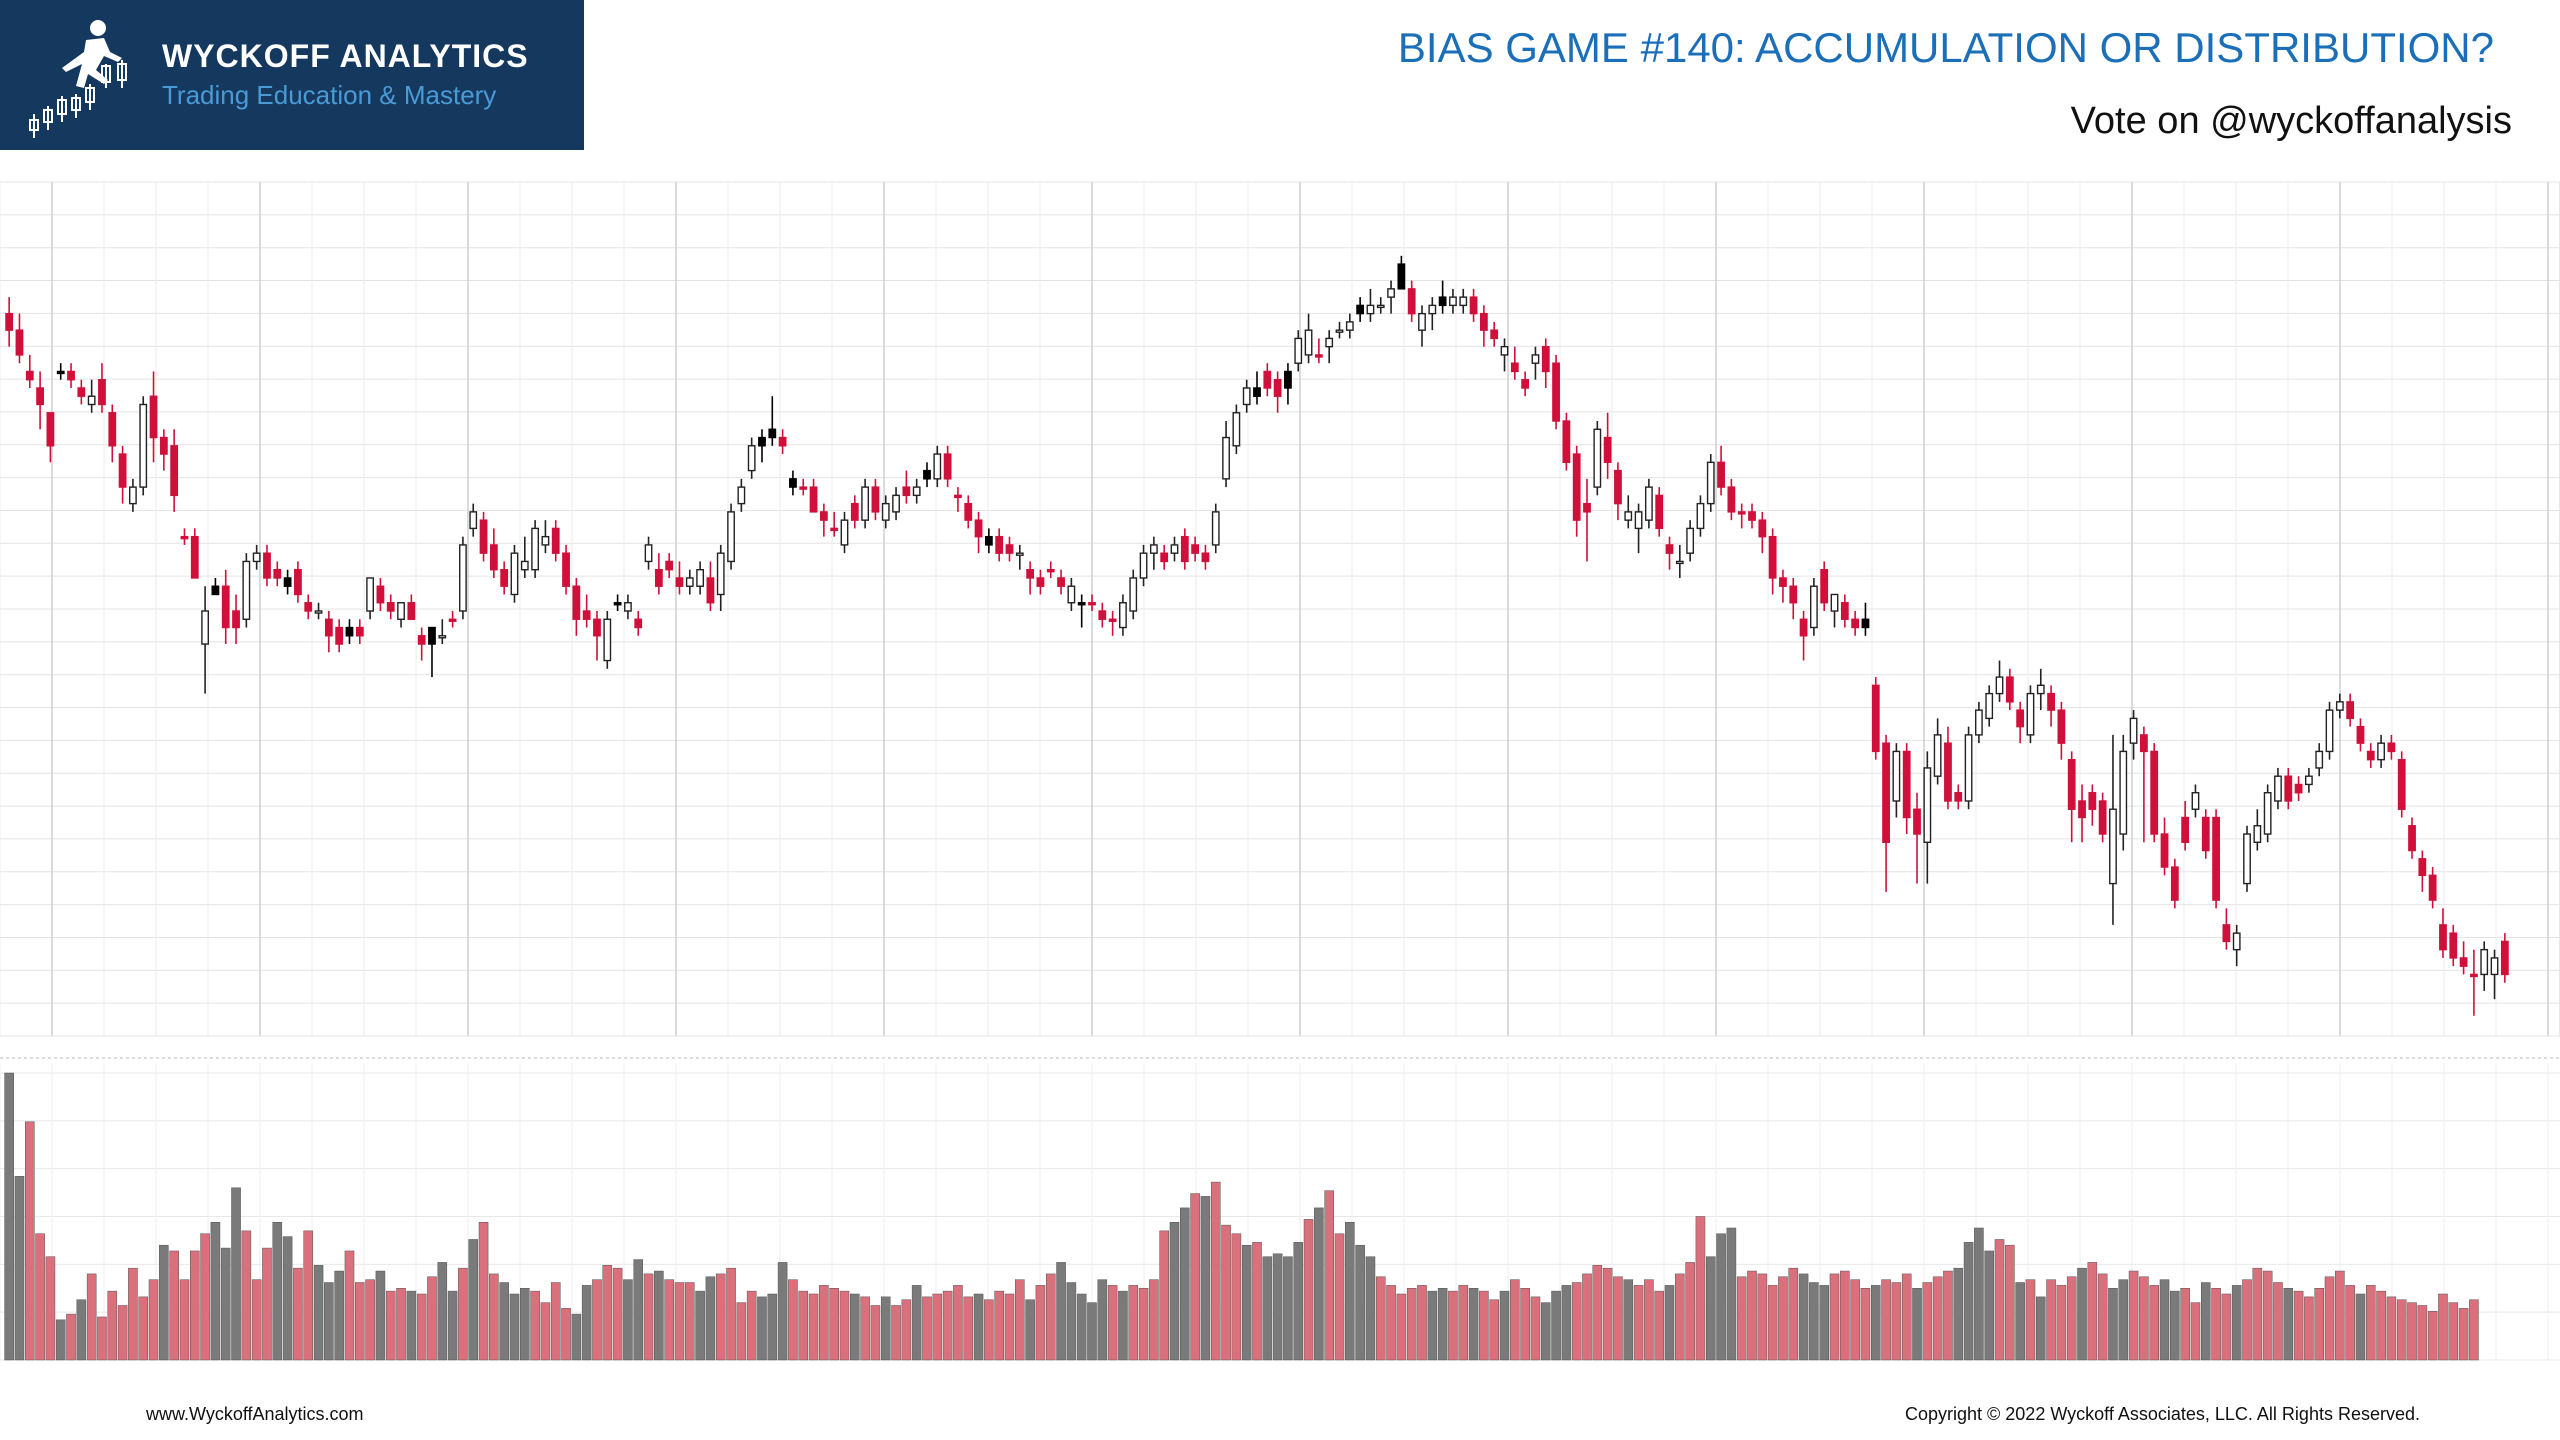 The image size is (2560, 1440). I want to click on runner-candlestick-logo-icon, so click(78, 79).